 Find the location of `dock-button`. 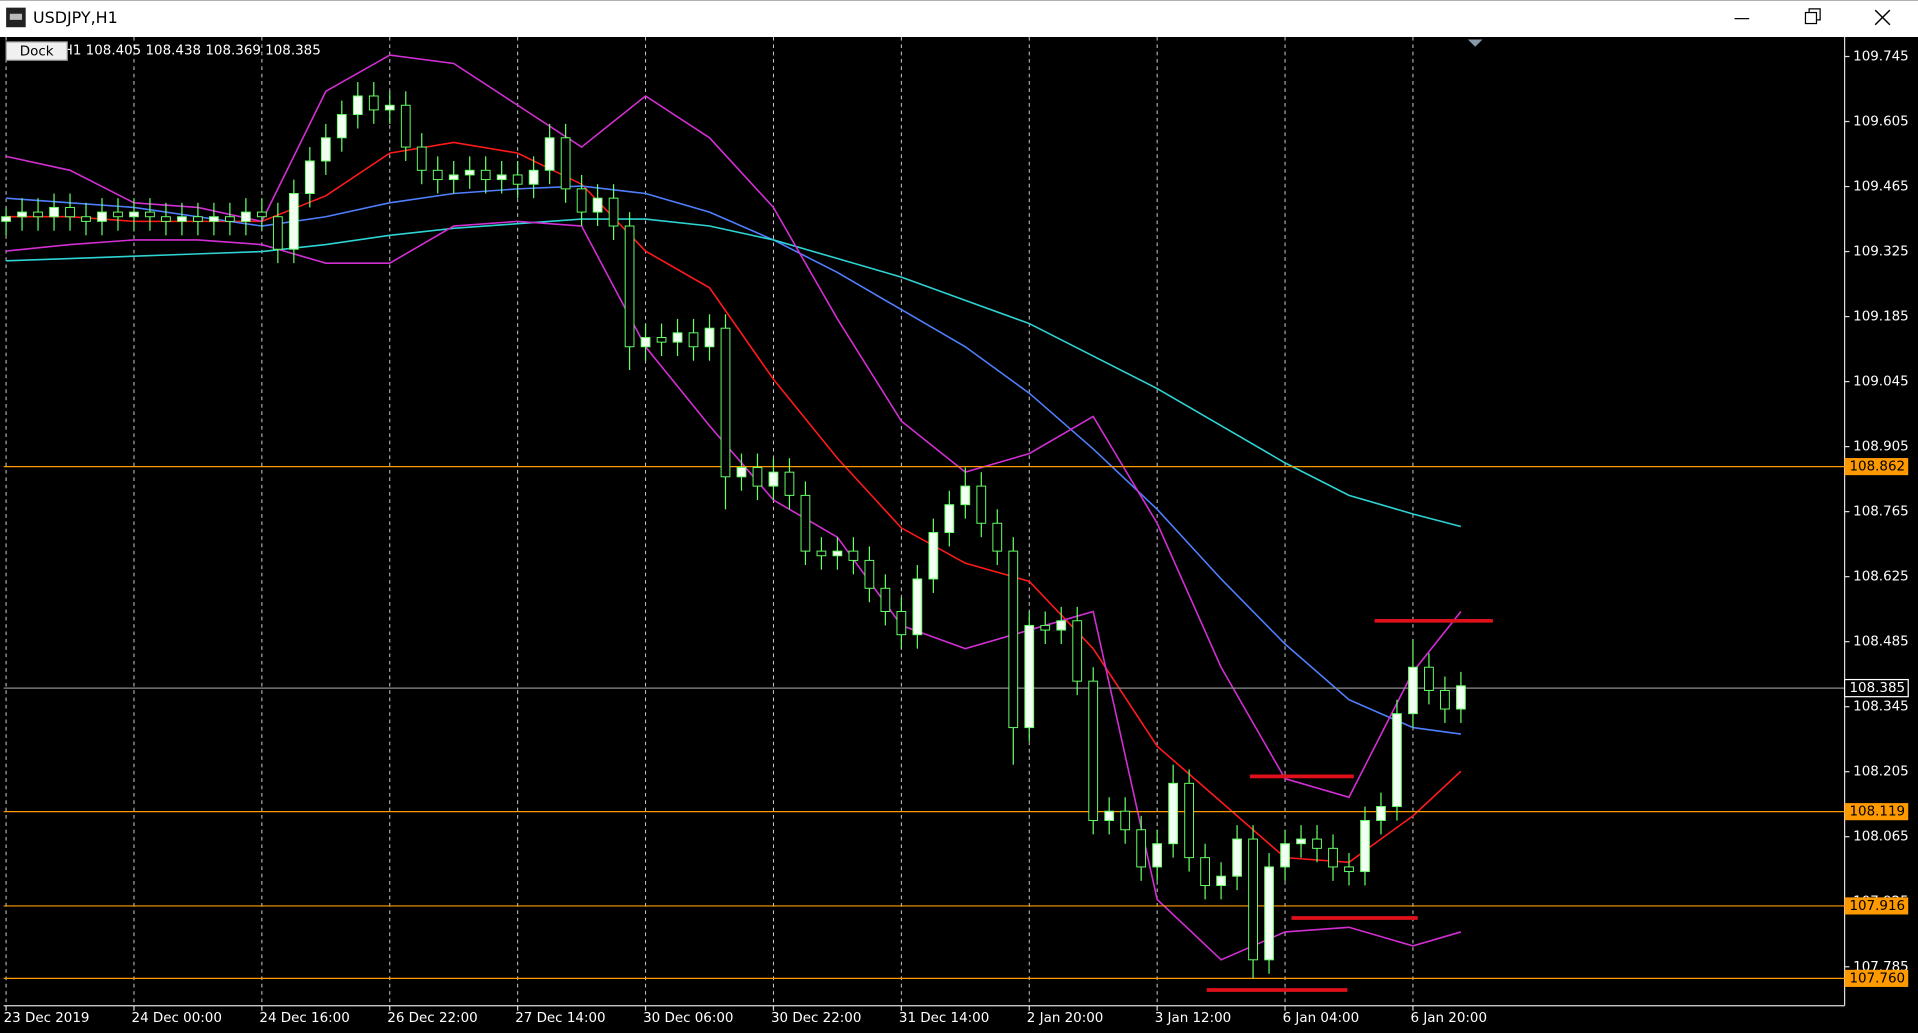

dock-button is located at coordinates (36, 51).